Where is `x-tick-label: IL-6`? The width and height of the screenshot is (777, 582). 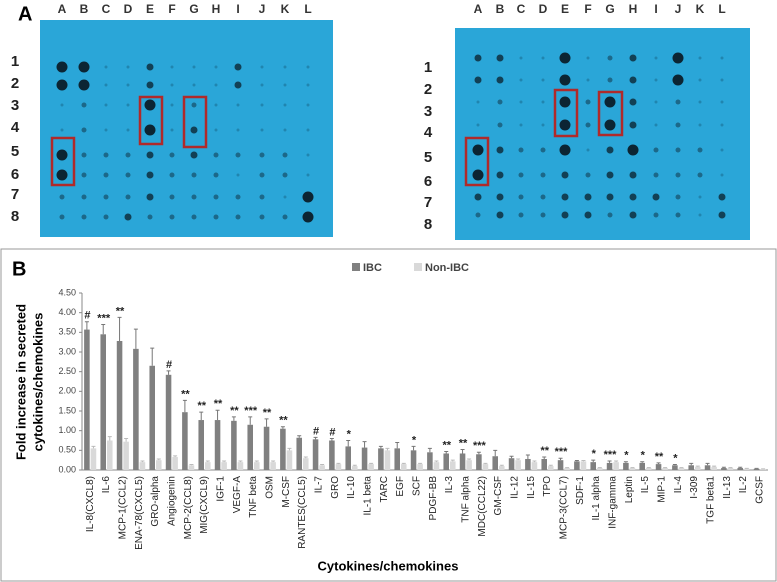 x-tick-label: IL-6 is located at coordinates (106, 485).